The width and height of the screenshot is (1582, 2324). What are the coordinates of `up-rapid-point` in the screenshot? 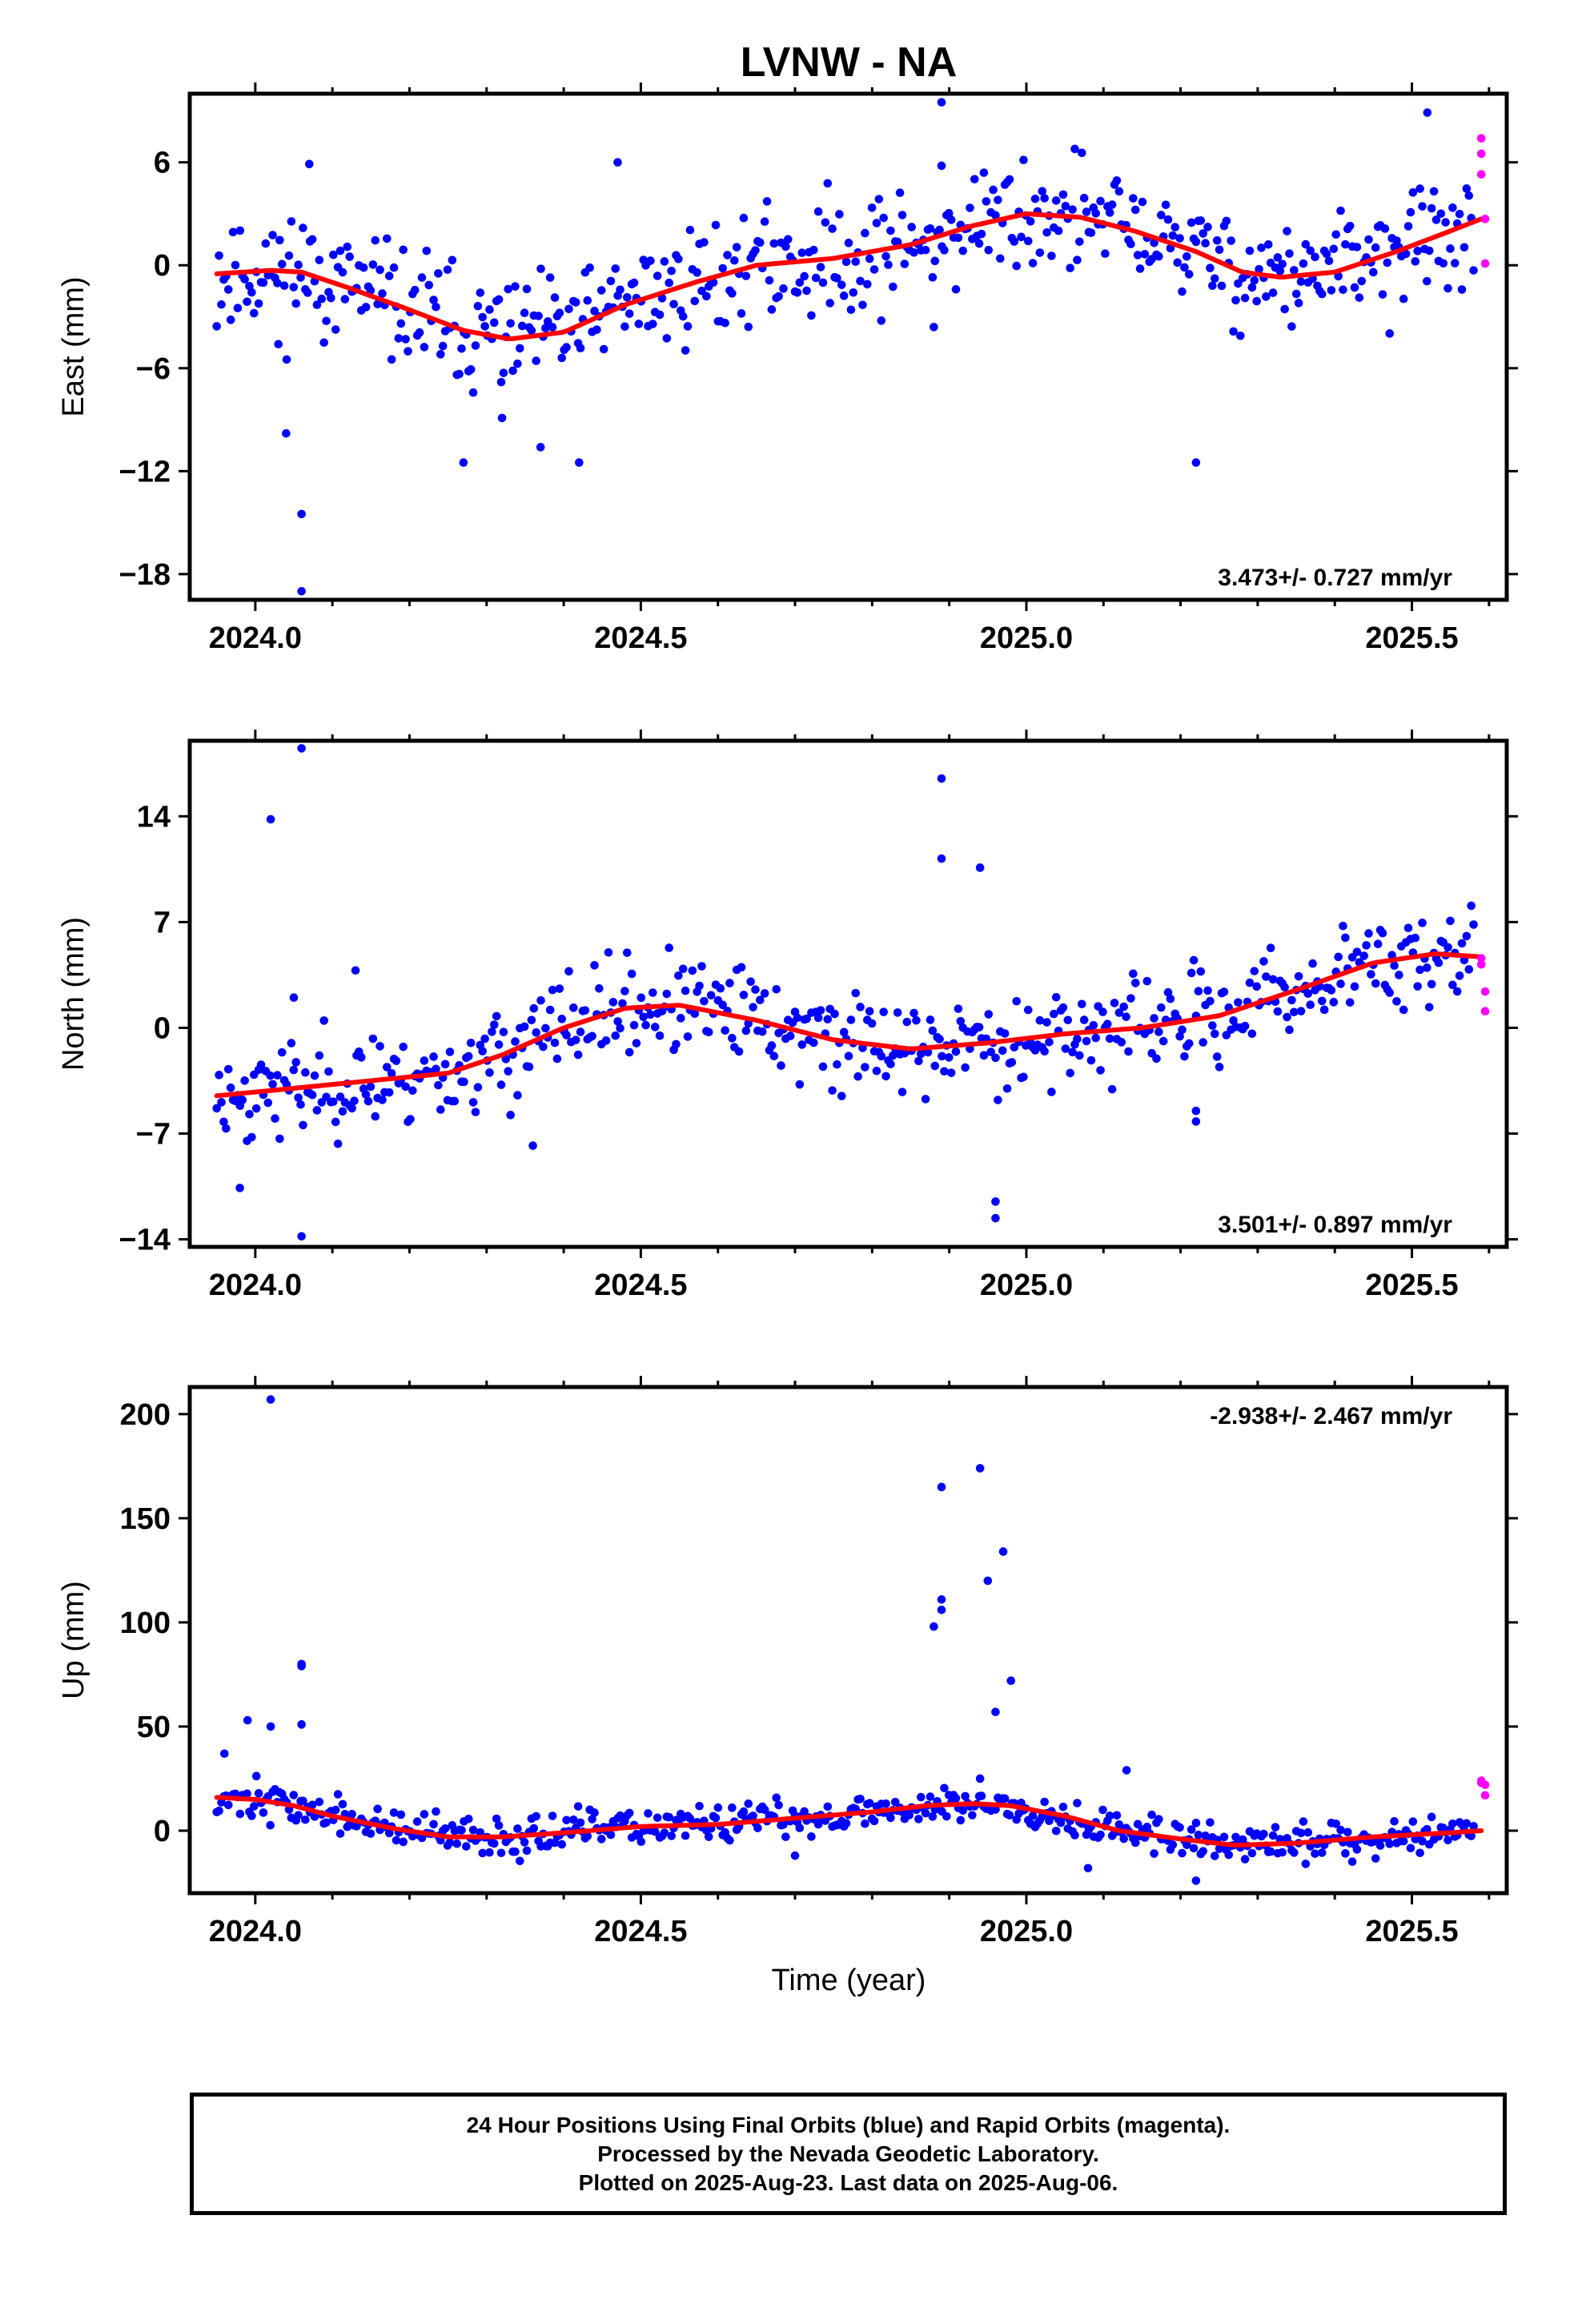 It's located at (1485, 1795).